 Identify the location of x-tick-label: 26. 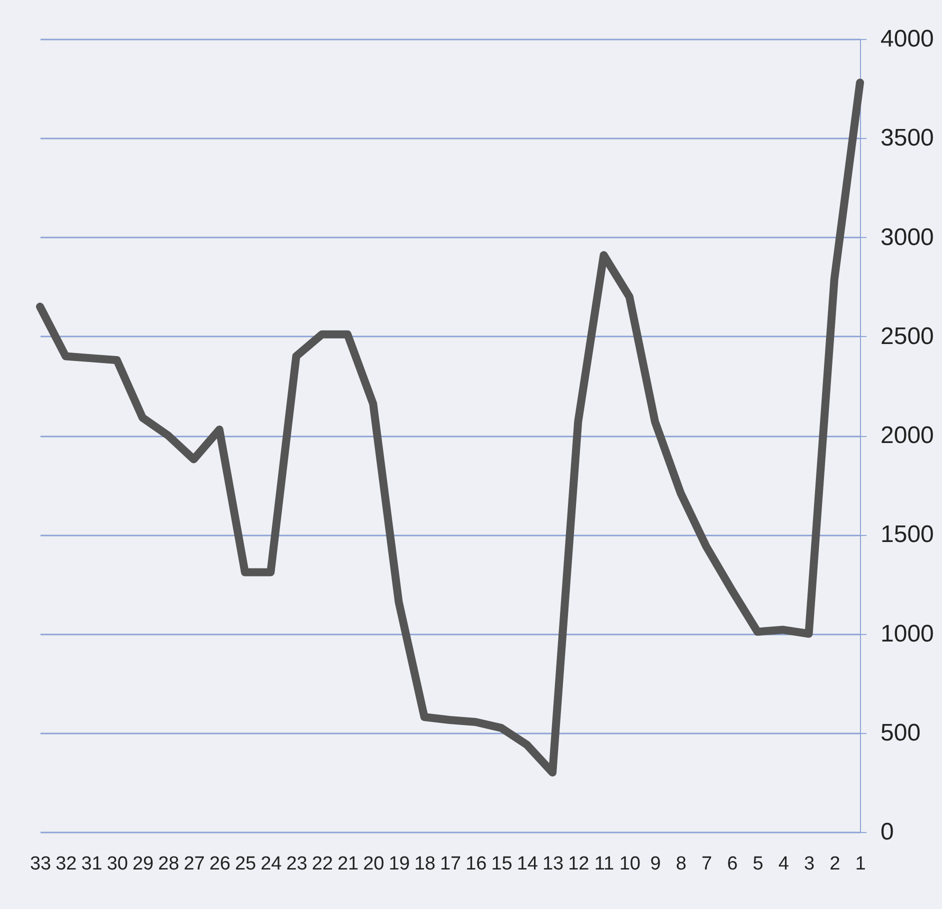
(219, 864).